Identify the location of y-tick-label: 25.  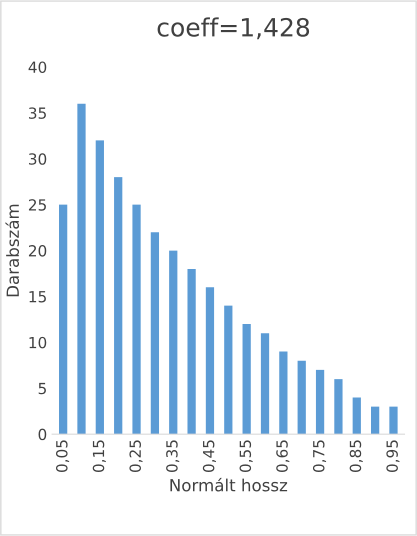
(37, 205).